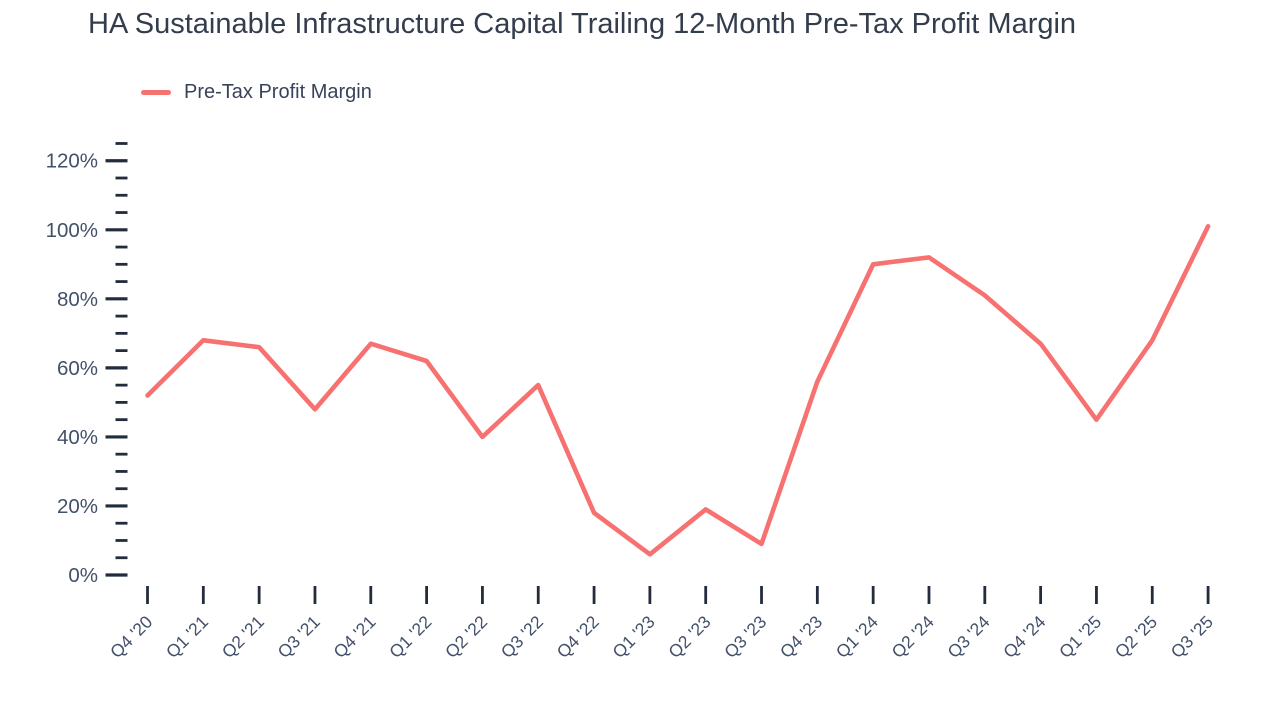 This screenshot has height=720, width=1280. Describe the element at coordinates (633, 637) in the screenshot. I see `x-axis-tick-label: Q1 '23` at that location.